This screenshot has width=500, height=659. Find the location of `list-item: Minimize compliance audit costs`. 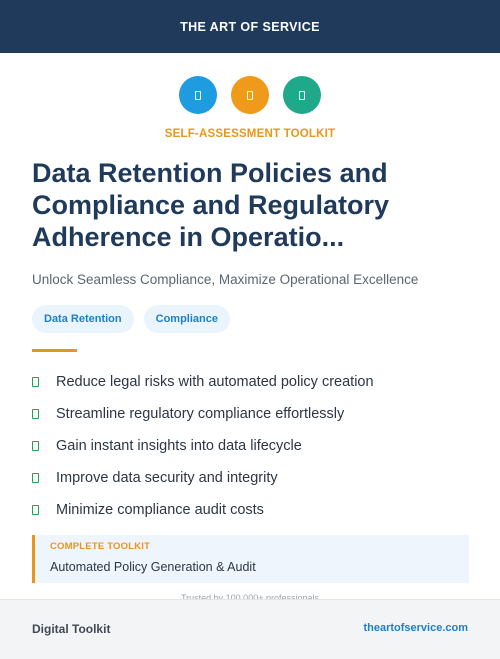

list-item: Minimize compliance audit costs is located at coordinates (252, 510).